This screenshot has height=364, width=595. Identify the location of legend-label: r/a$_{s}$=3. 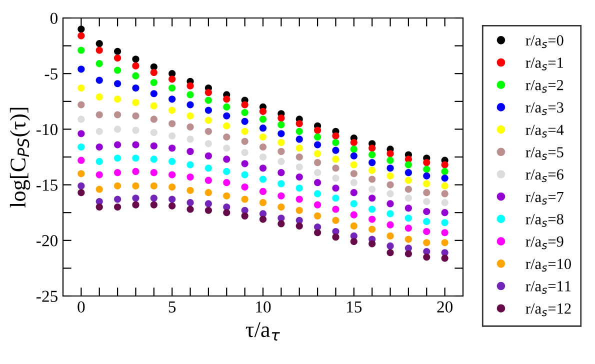
(545, 109).